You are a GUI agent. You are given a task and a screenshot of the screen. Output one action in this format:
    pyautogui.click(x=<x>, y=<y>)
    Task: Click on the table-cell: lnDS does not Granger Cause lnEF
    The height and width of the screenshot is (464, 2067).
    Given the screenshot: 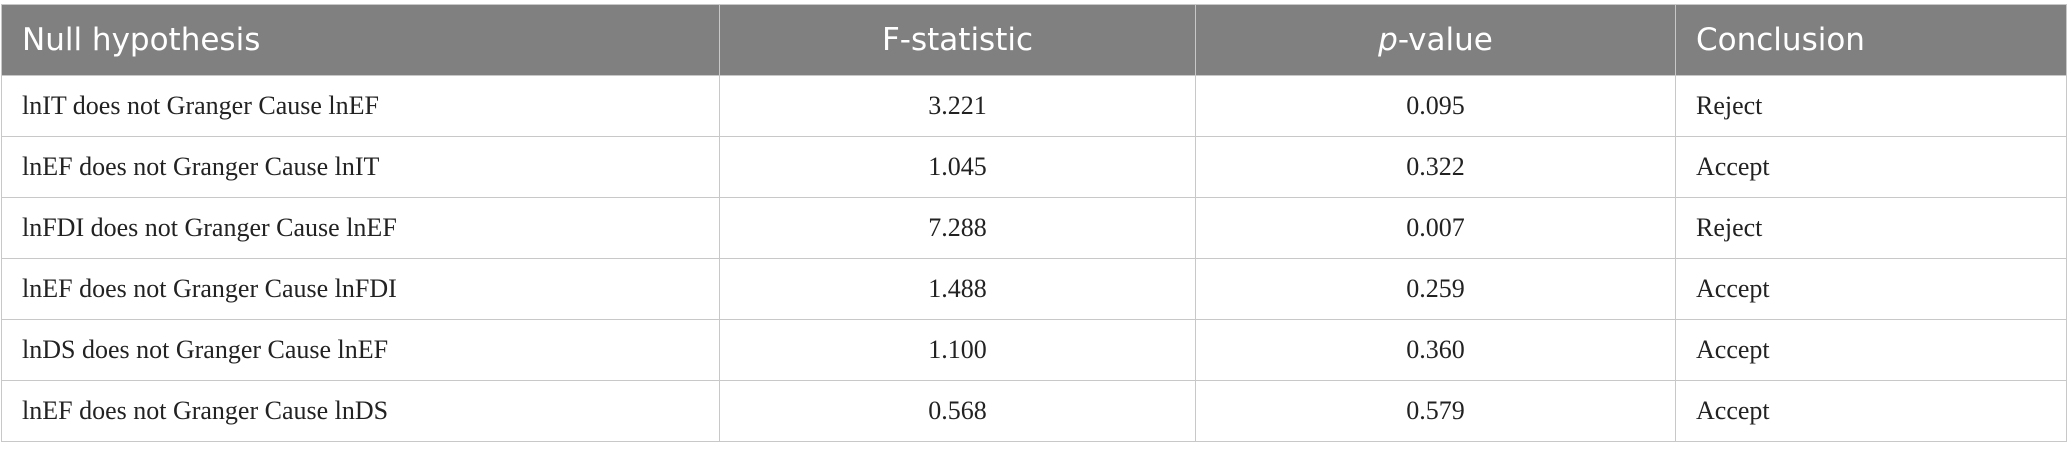 What is the action you would take?
    pyautogui.click(x=360, y=350)
    